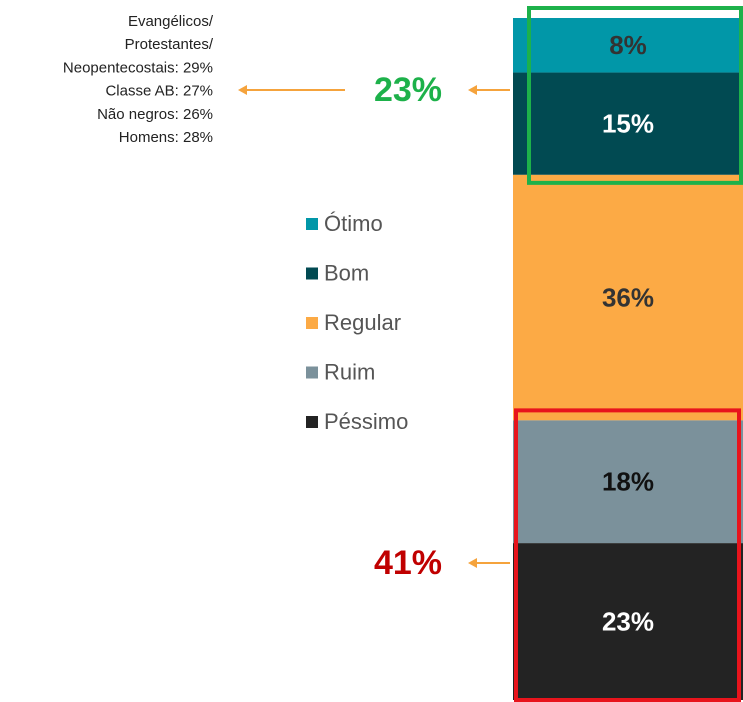 Image resolution: width=743 pixels, height=702 pixels. What do you see at coordinates (366, 421) in the screenshot?
I see `legend-label: Péssimo` at bounding box center [366, 421].